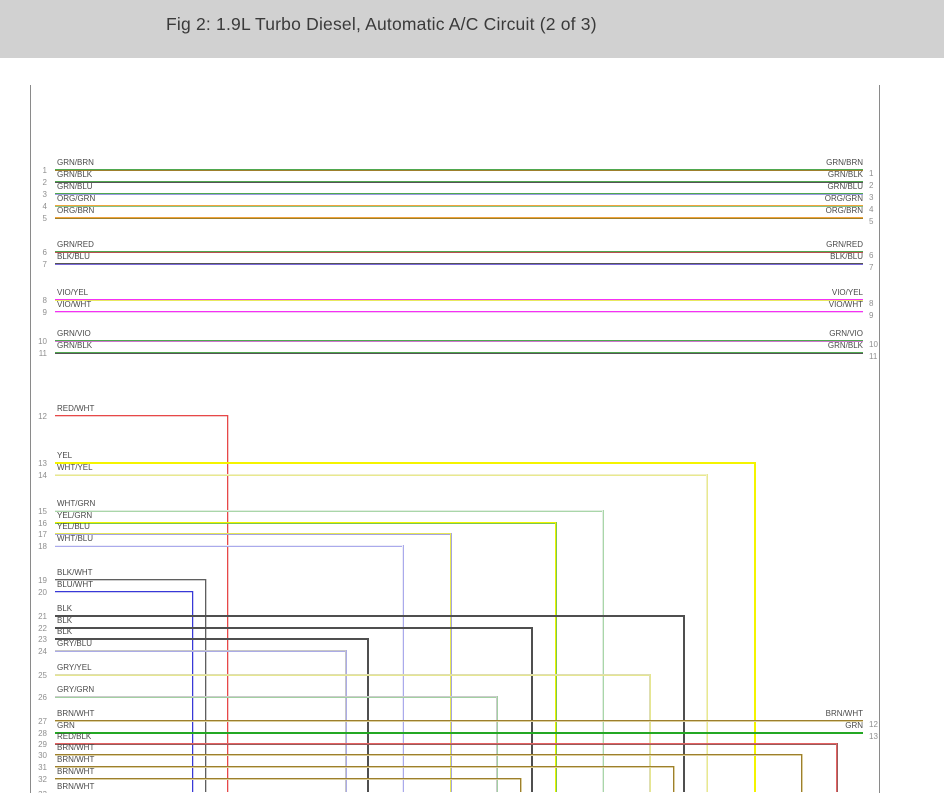  I want to click on wire-label: VIO/YEL, so click(73, 292).